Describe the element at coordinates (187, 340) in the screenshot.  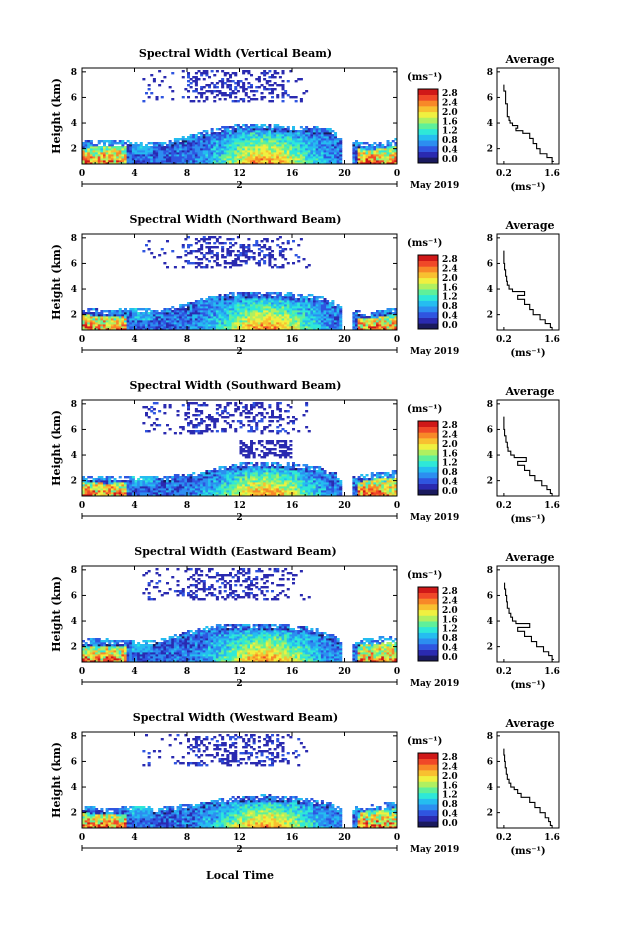
I see `x-tick-label: 8` at that location.